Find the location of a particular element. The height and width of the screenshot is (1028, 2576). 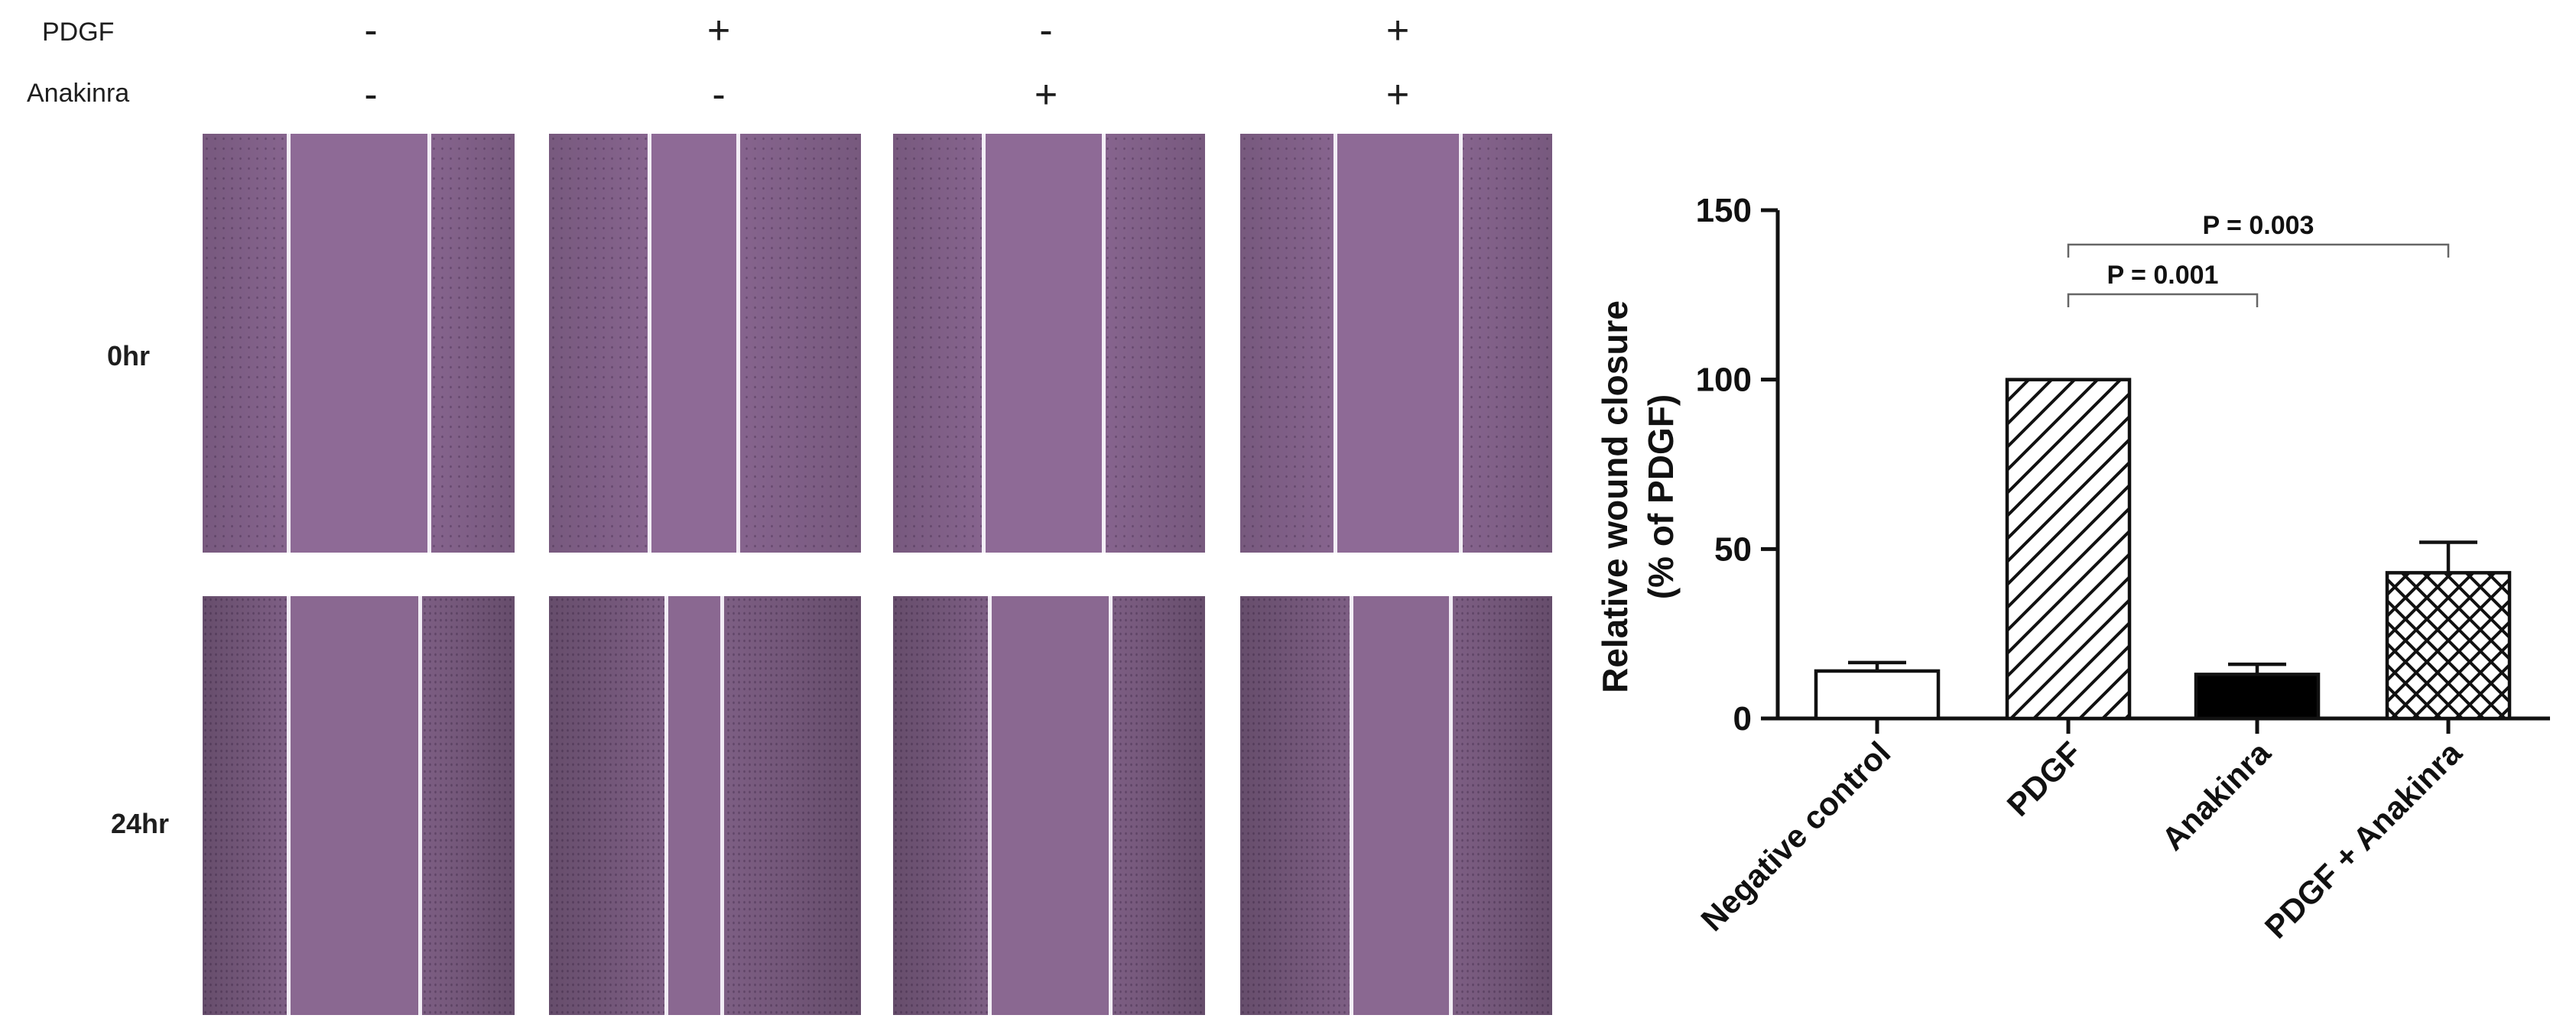

micrograph-24hr-col1 is located at coordinates (359, 805).